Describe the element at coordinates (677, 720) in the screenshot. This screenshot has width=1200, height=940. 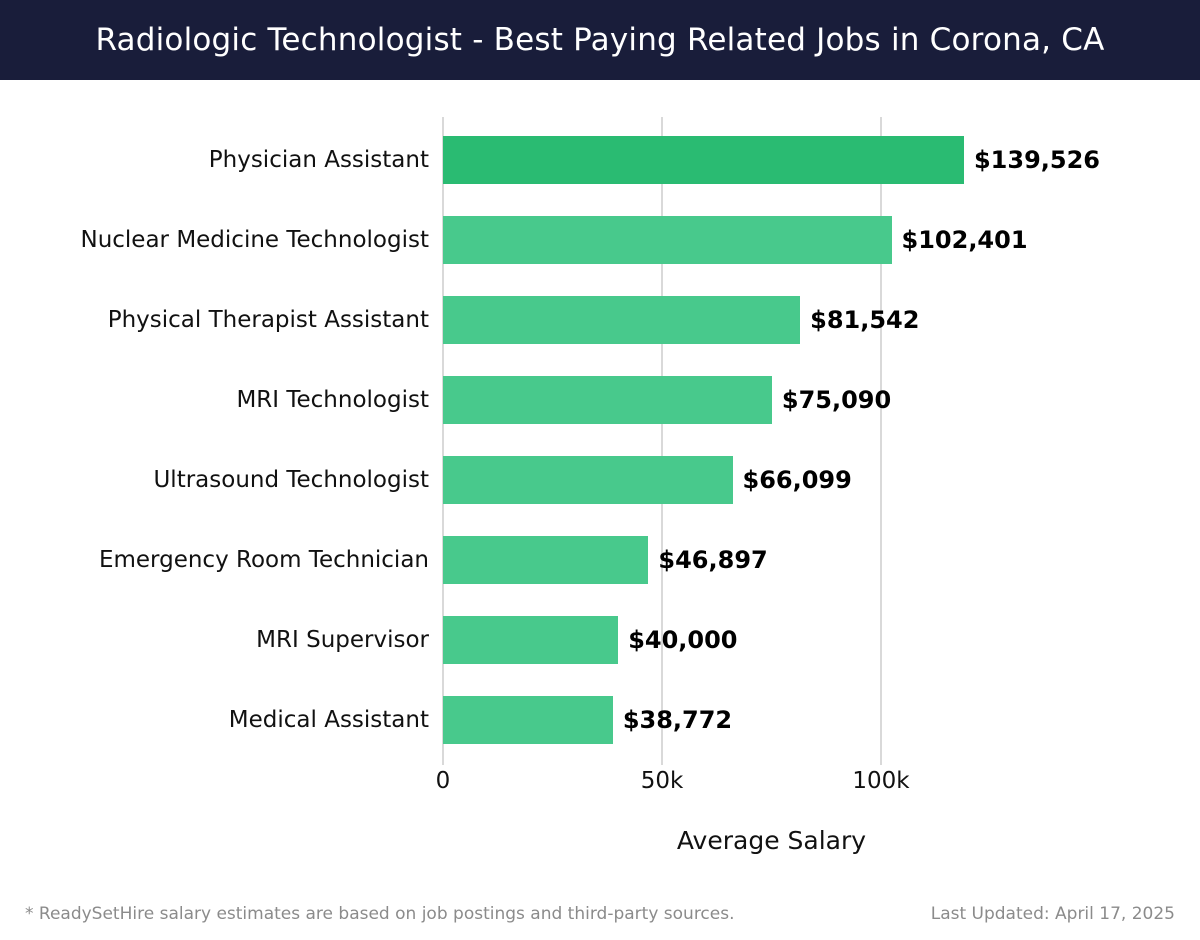
I see `value-label: $38,772` at that location.